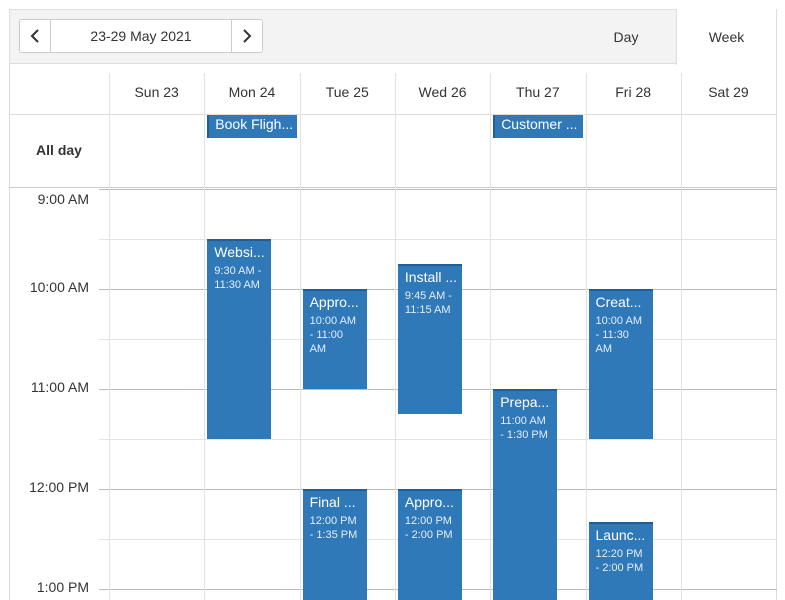  I want to click on event: Websi... 9:30 AM - 11:30 AM, so click(239, 339).